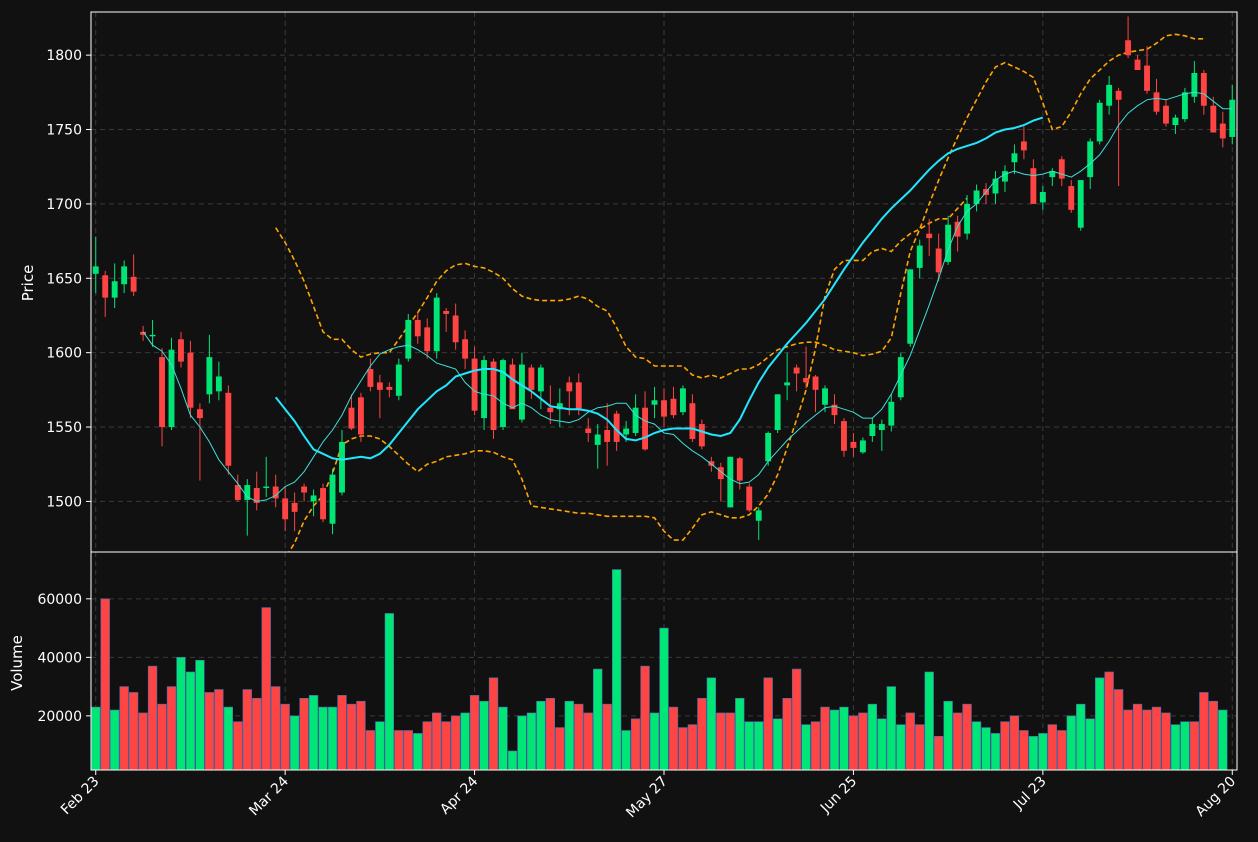 This screenshot has width=1258, height=842. I want to click on price-tick-label: 1750, so click(64, 131).